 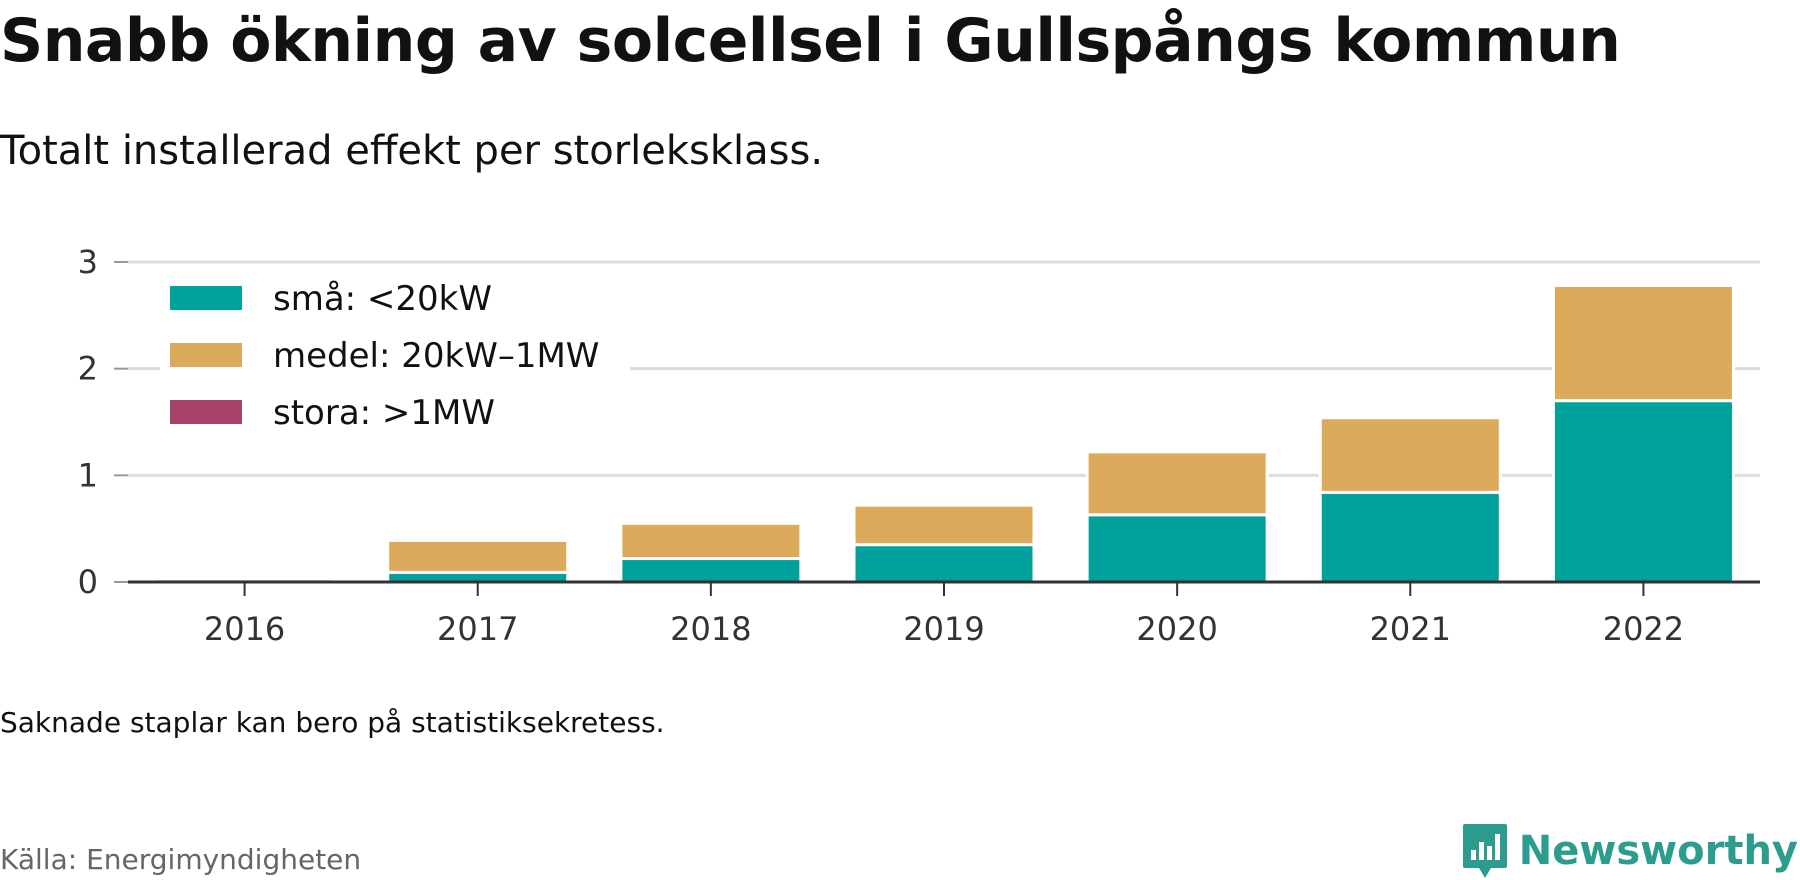 What do you see at coordinates (1643, 629) in the screenshot?
I see `x-tick-label: 2022` at bounding box center [1643, 629].